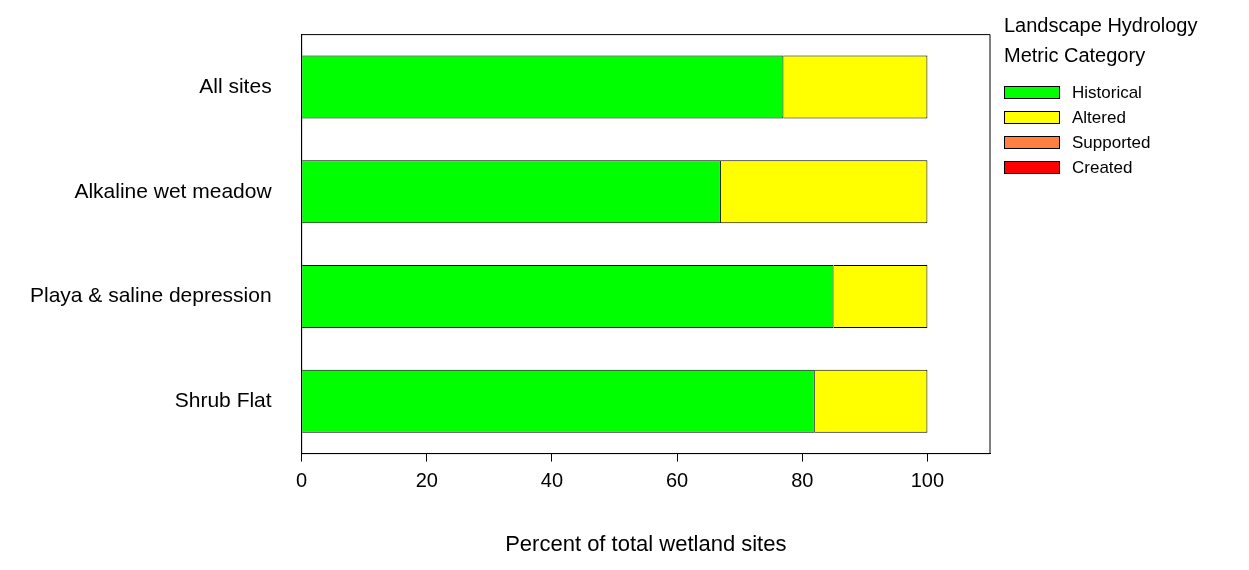  Describe the element at coordinates (223, 400) in the screenshot. I see `y-tick-label: Shrub Flat` at that location.